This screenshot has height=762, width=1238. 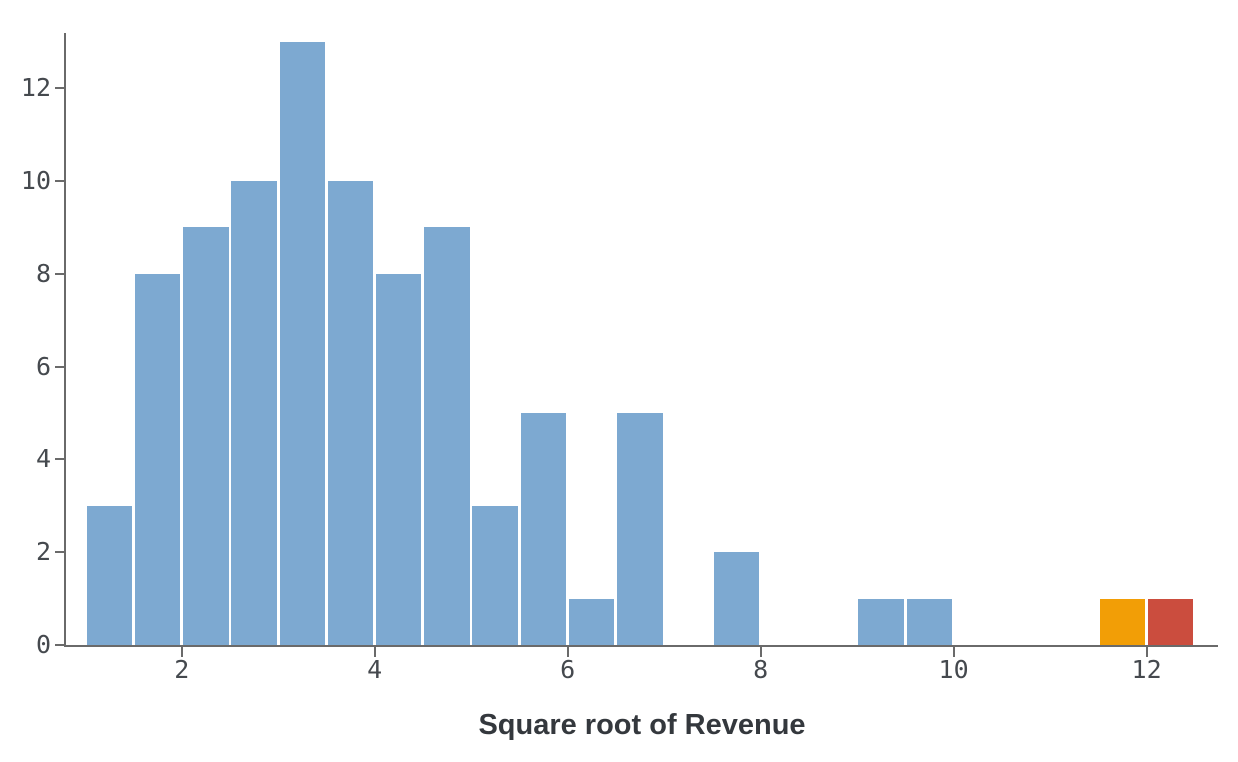 I want to click on x-tick-label: 12, so click(x=1146, y=669).